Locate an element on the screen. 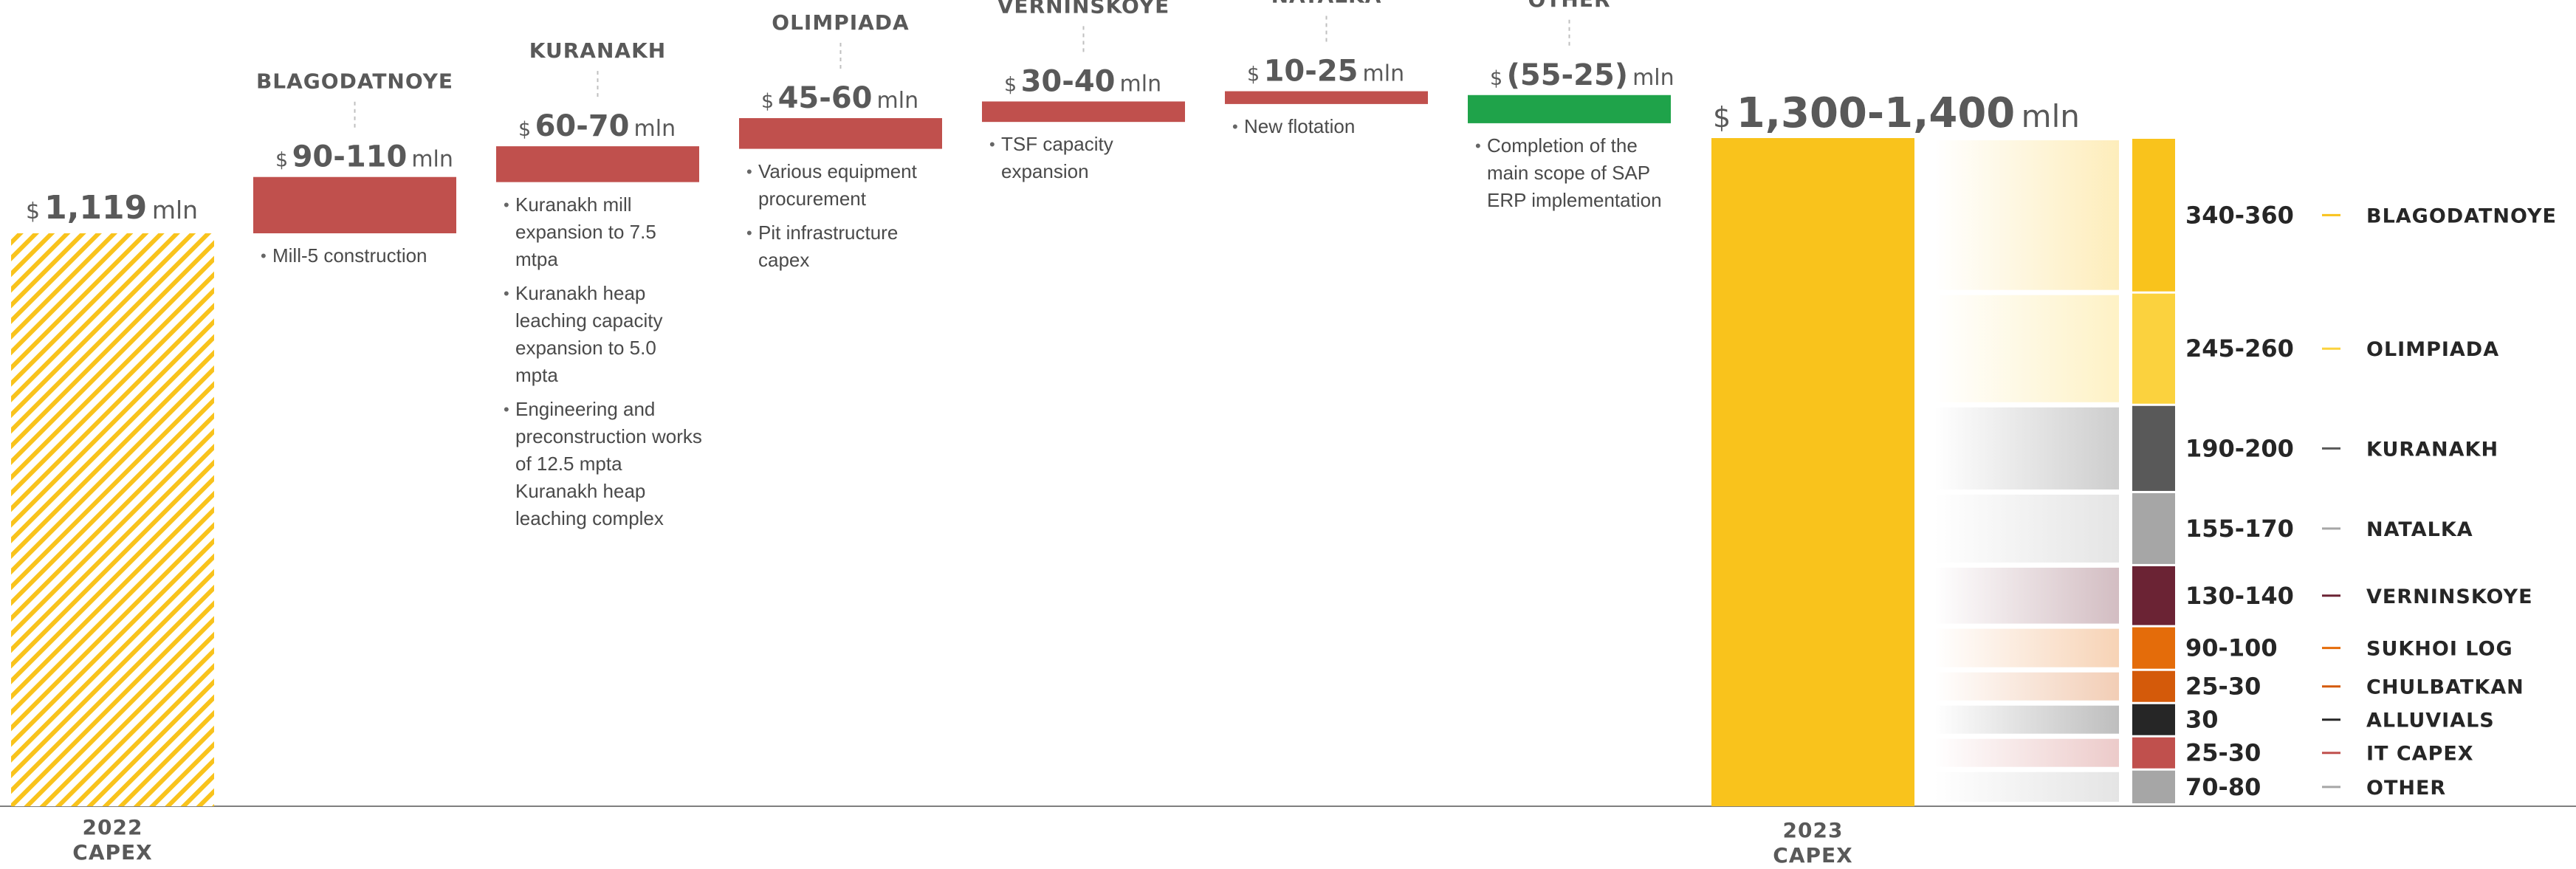 Image resolution: width=2576 pixels, height=869 pixels. breakdown-value-it-capex: 25-30 is located at coordinates (2223, 753).